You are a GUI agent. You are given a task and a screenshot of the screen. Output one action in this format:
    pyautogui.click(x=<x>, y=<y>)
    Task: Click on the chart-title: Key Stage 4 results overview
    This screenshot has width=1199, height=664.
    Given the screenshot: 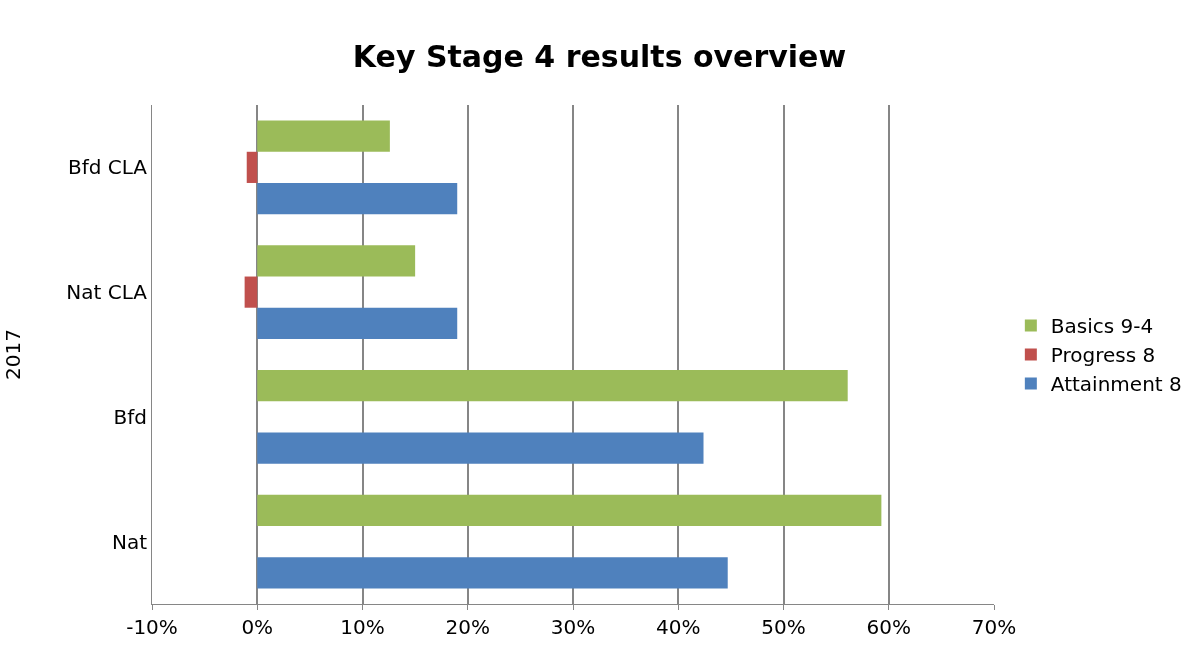 What is the action you would take?
    pyautogui.click(x=599, y=57)
    